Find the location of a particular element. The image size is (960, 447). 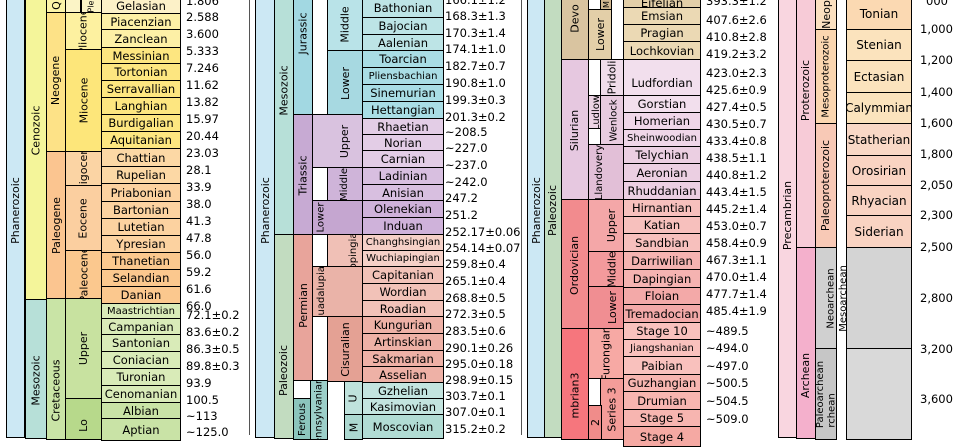

age-value: 23.03 is located at coordinates (202, 153).